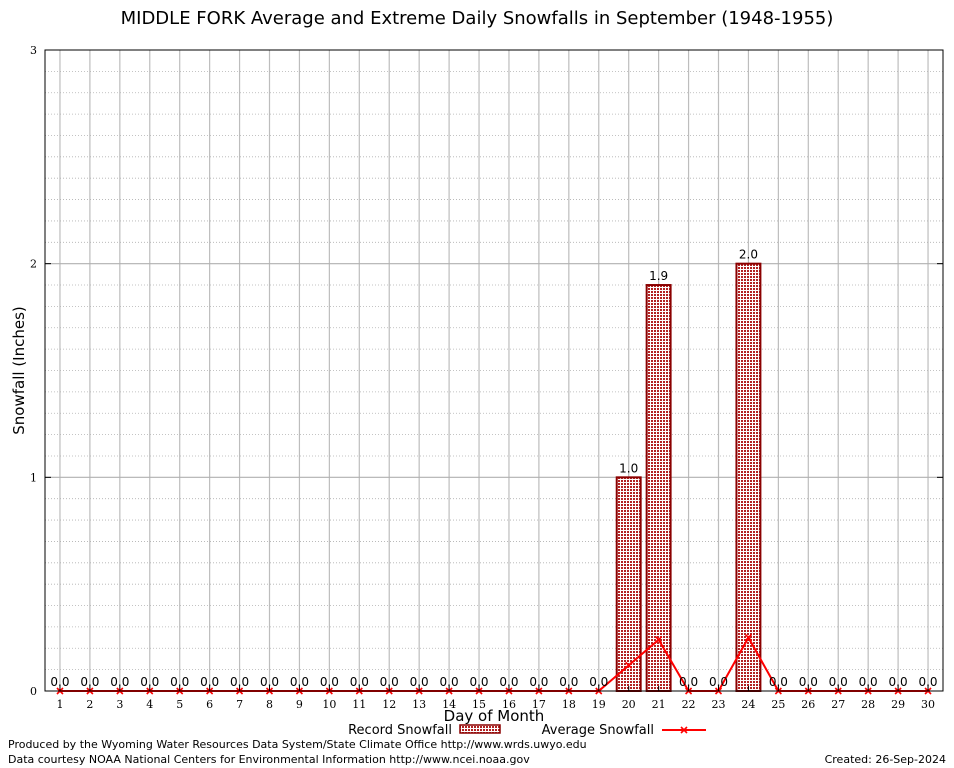 Image resolution: width=954 pixels, height=768 pixels. What do you see at coordinates (778, 704) in the screenshot?
I see `x-tick-label: 25` at bounding box center [778, 704].